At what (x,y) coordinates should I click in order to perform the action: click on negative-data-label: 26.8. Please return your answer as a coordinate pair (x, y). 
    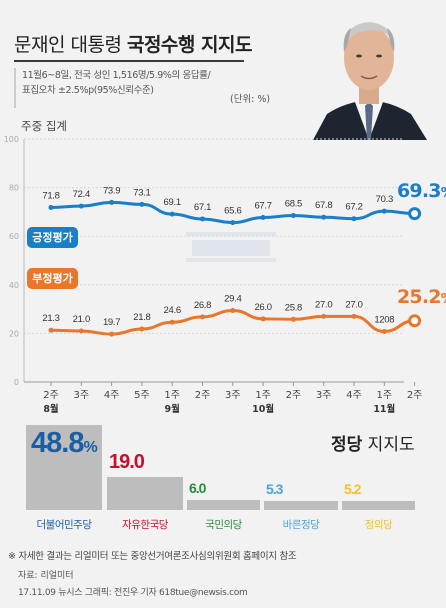
    Looking at the image, I should click on (202, 305).